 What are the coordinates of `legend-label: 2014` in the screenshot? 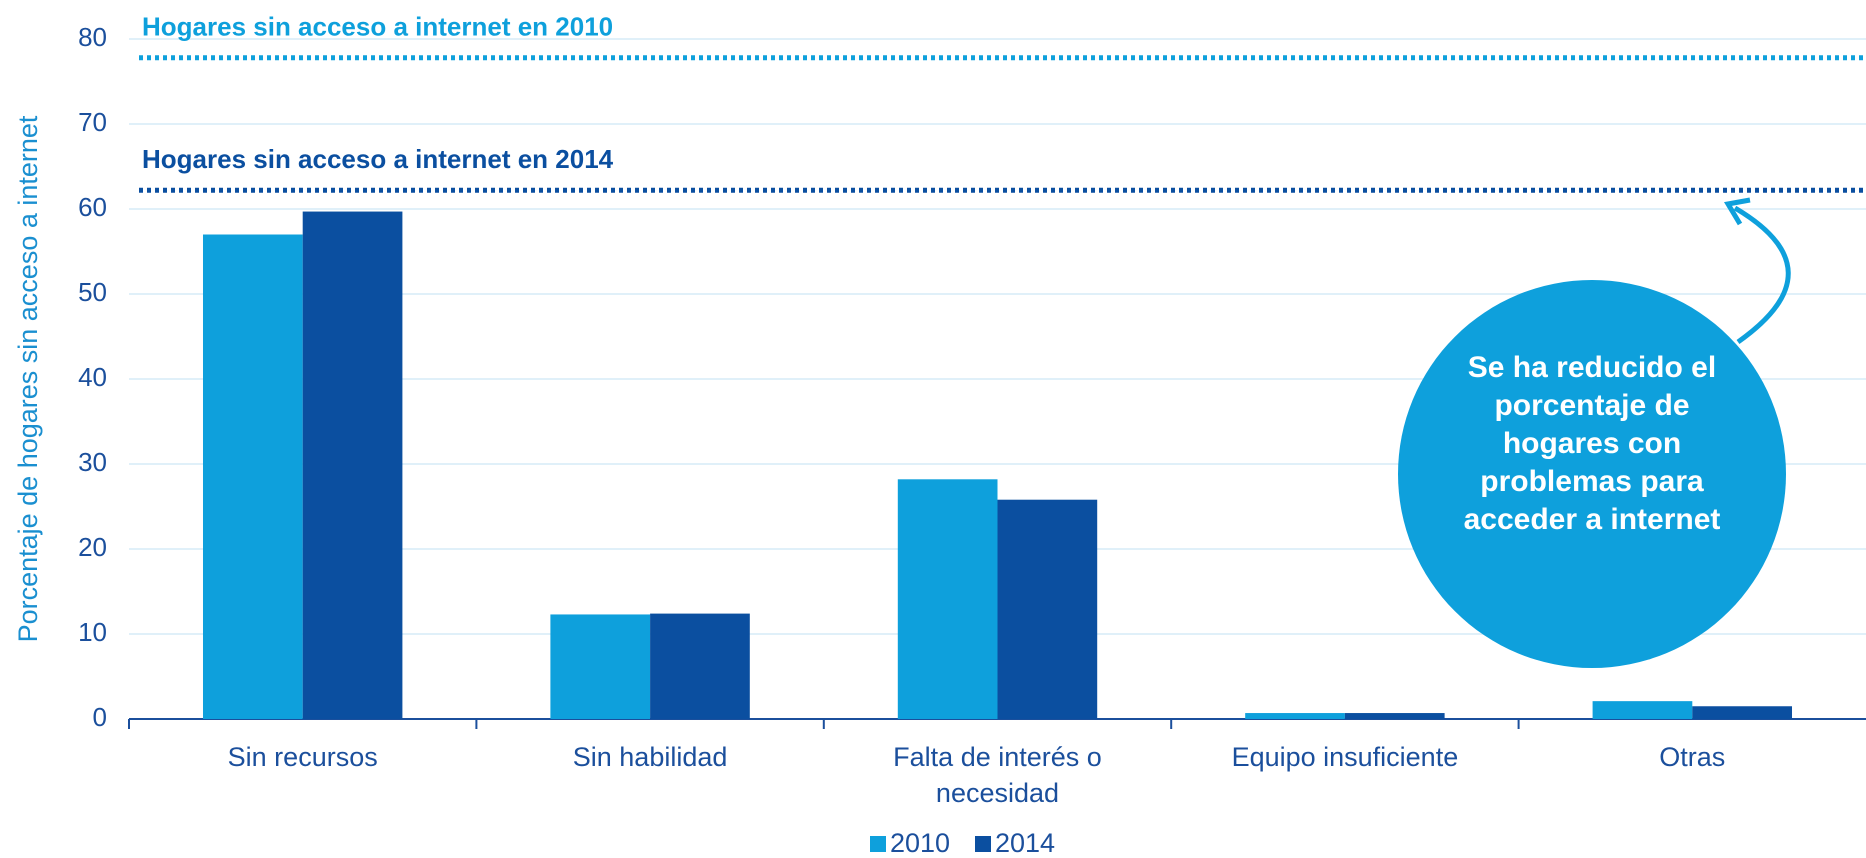 It's located at (1025, 843).